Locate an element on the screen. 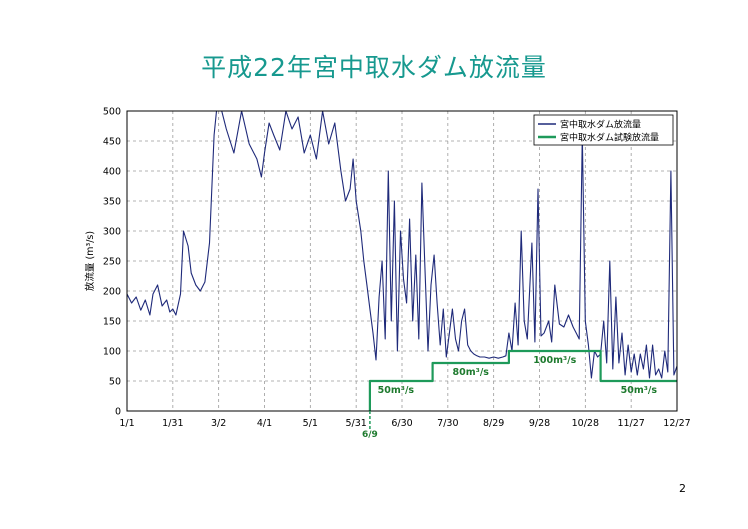  y-tick-label: 450 is located at coordinates (112, 142).